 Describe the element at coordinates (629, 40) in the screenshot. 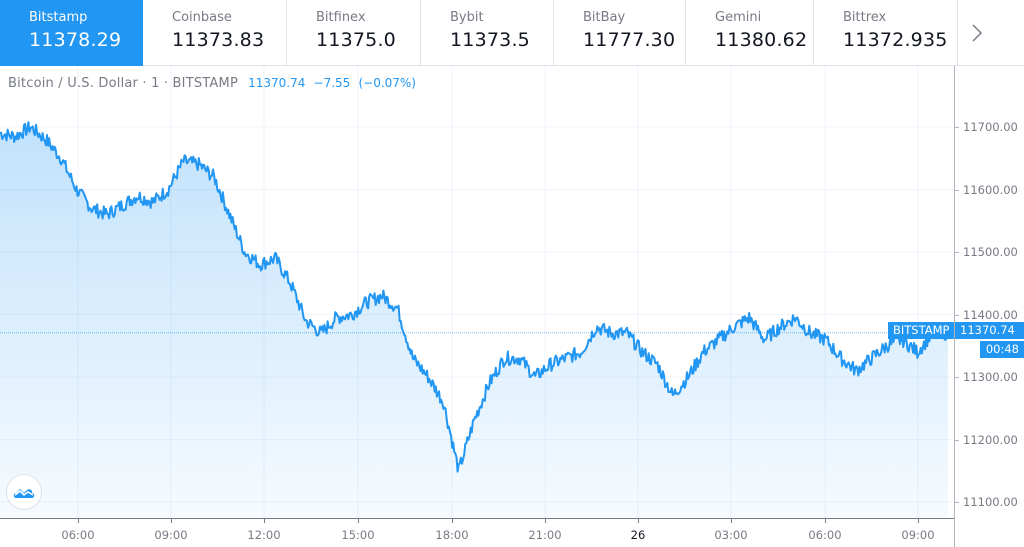

I see `ticker-price: 11777.30` at that location.